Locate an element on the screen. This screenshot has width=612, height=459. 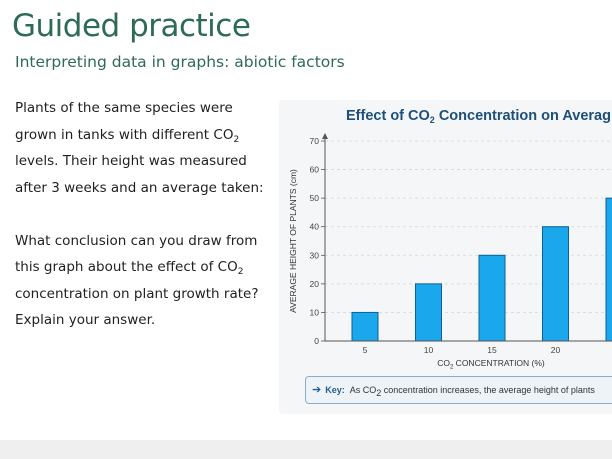
y-tick-label: 0 is located at coordinates (316, 341).